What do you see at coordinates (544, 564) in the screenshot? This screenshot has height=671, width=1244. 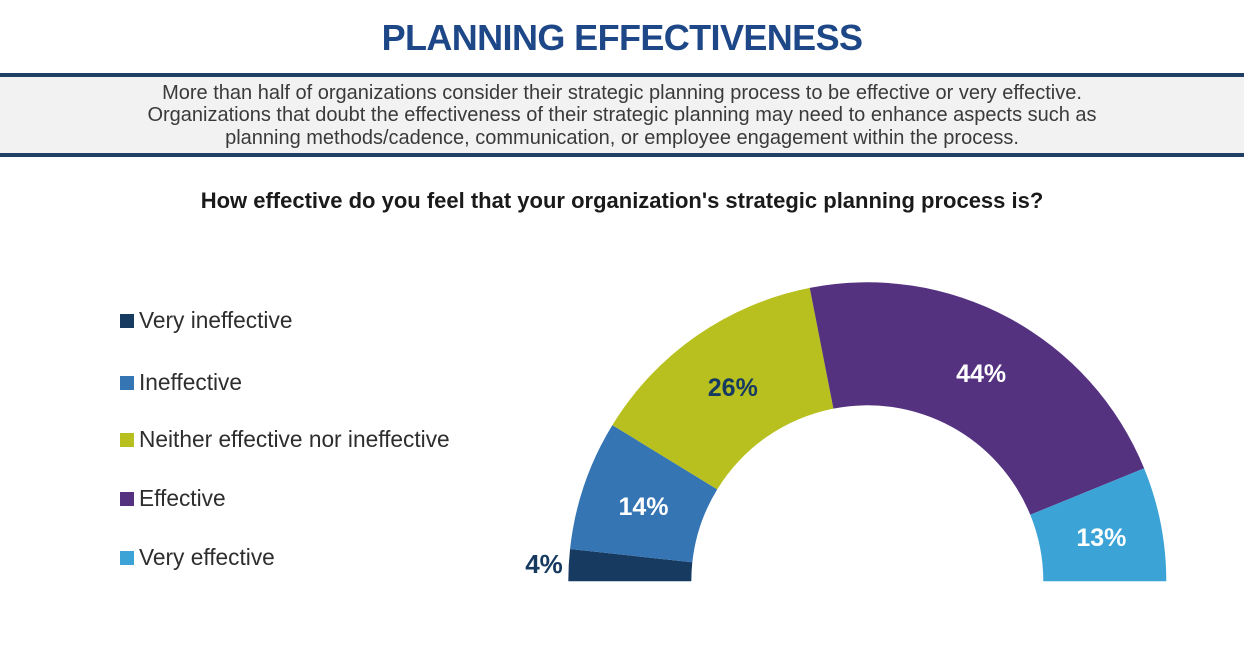 I see `svg-text: 4%` at bounding box center [544, 564].